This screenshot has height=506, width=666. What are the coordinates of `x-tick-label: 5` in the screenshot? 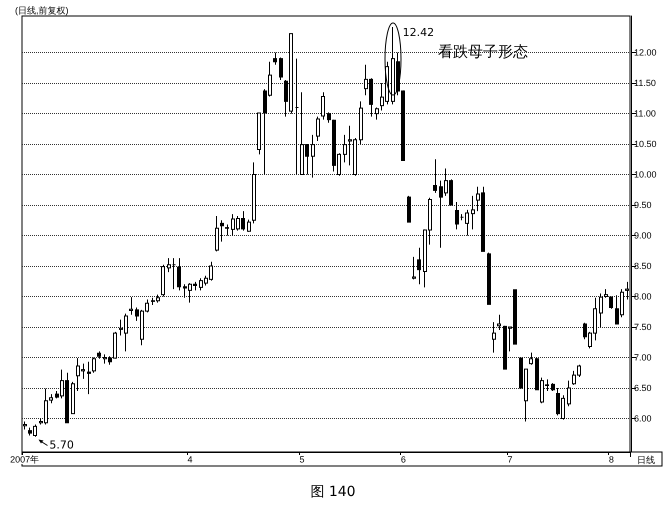 It's located at (302, 459).